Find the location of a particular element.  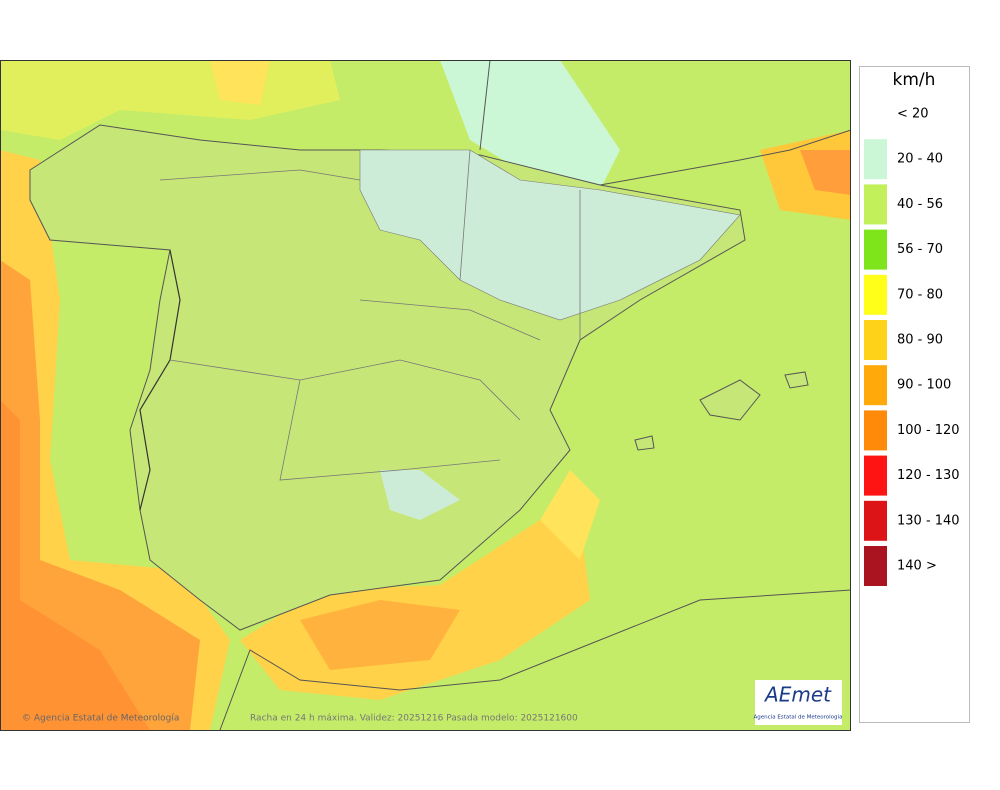

logo-box is located at coordinates (798, 702).